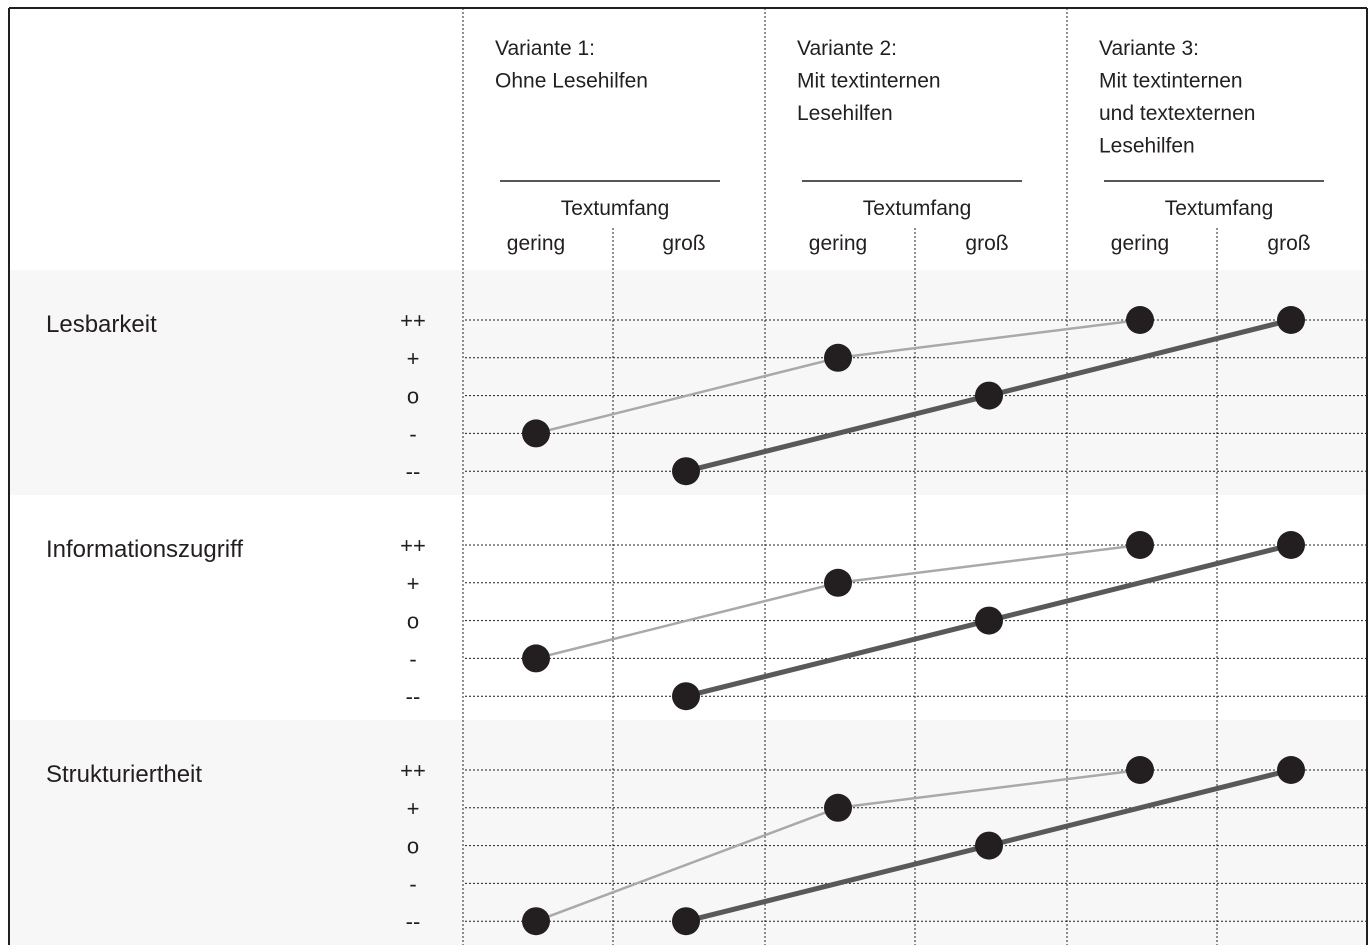  Describe the element at coordinates (1177, 113) in the screenshot. I see `variant-title-line: und textexternen` at that location.